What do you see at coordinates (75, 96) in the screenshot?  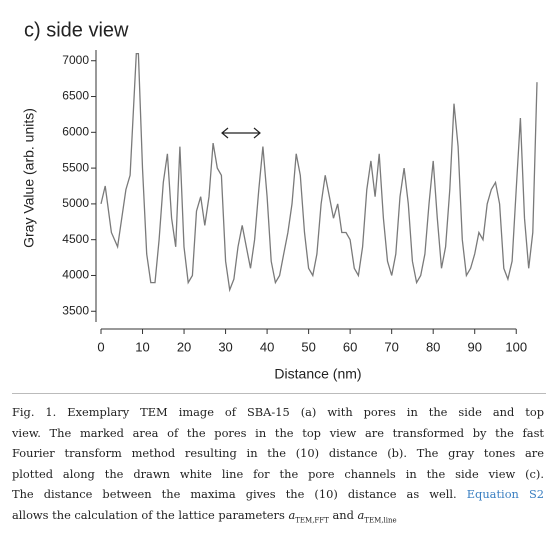 I see `y-tick-label: 6500` at bounding box center [75, 96].